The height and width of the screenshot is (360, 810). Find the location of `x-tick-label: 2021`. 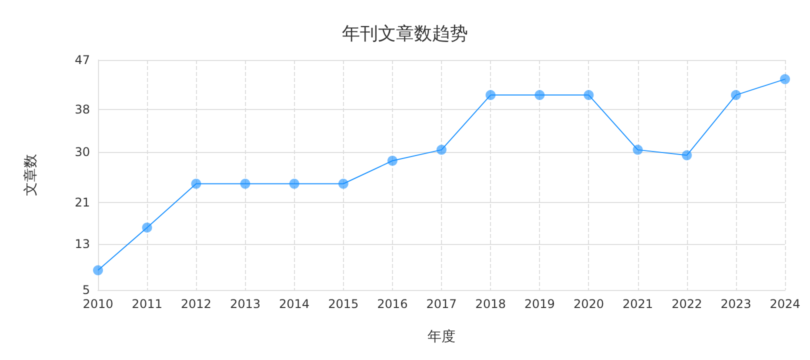

x-tick-label: 2021 is located at coordinates (638, 304).